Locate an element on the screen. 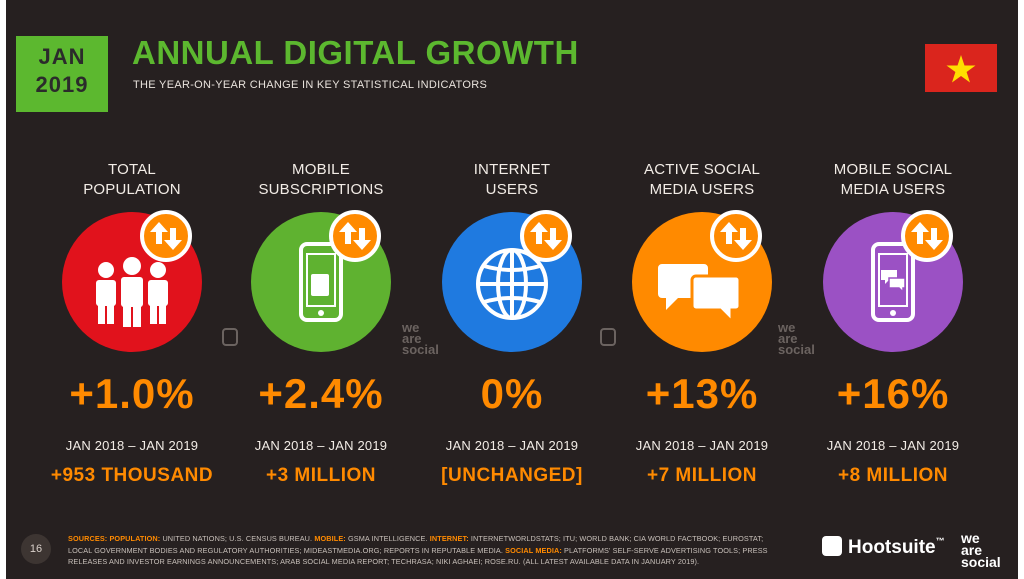 The width and height of the screenshot is (1024, 579). change-percent: +2.4% is located at coordinates (321, 393).